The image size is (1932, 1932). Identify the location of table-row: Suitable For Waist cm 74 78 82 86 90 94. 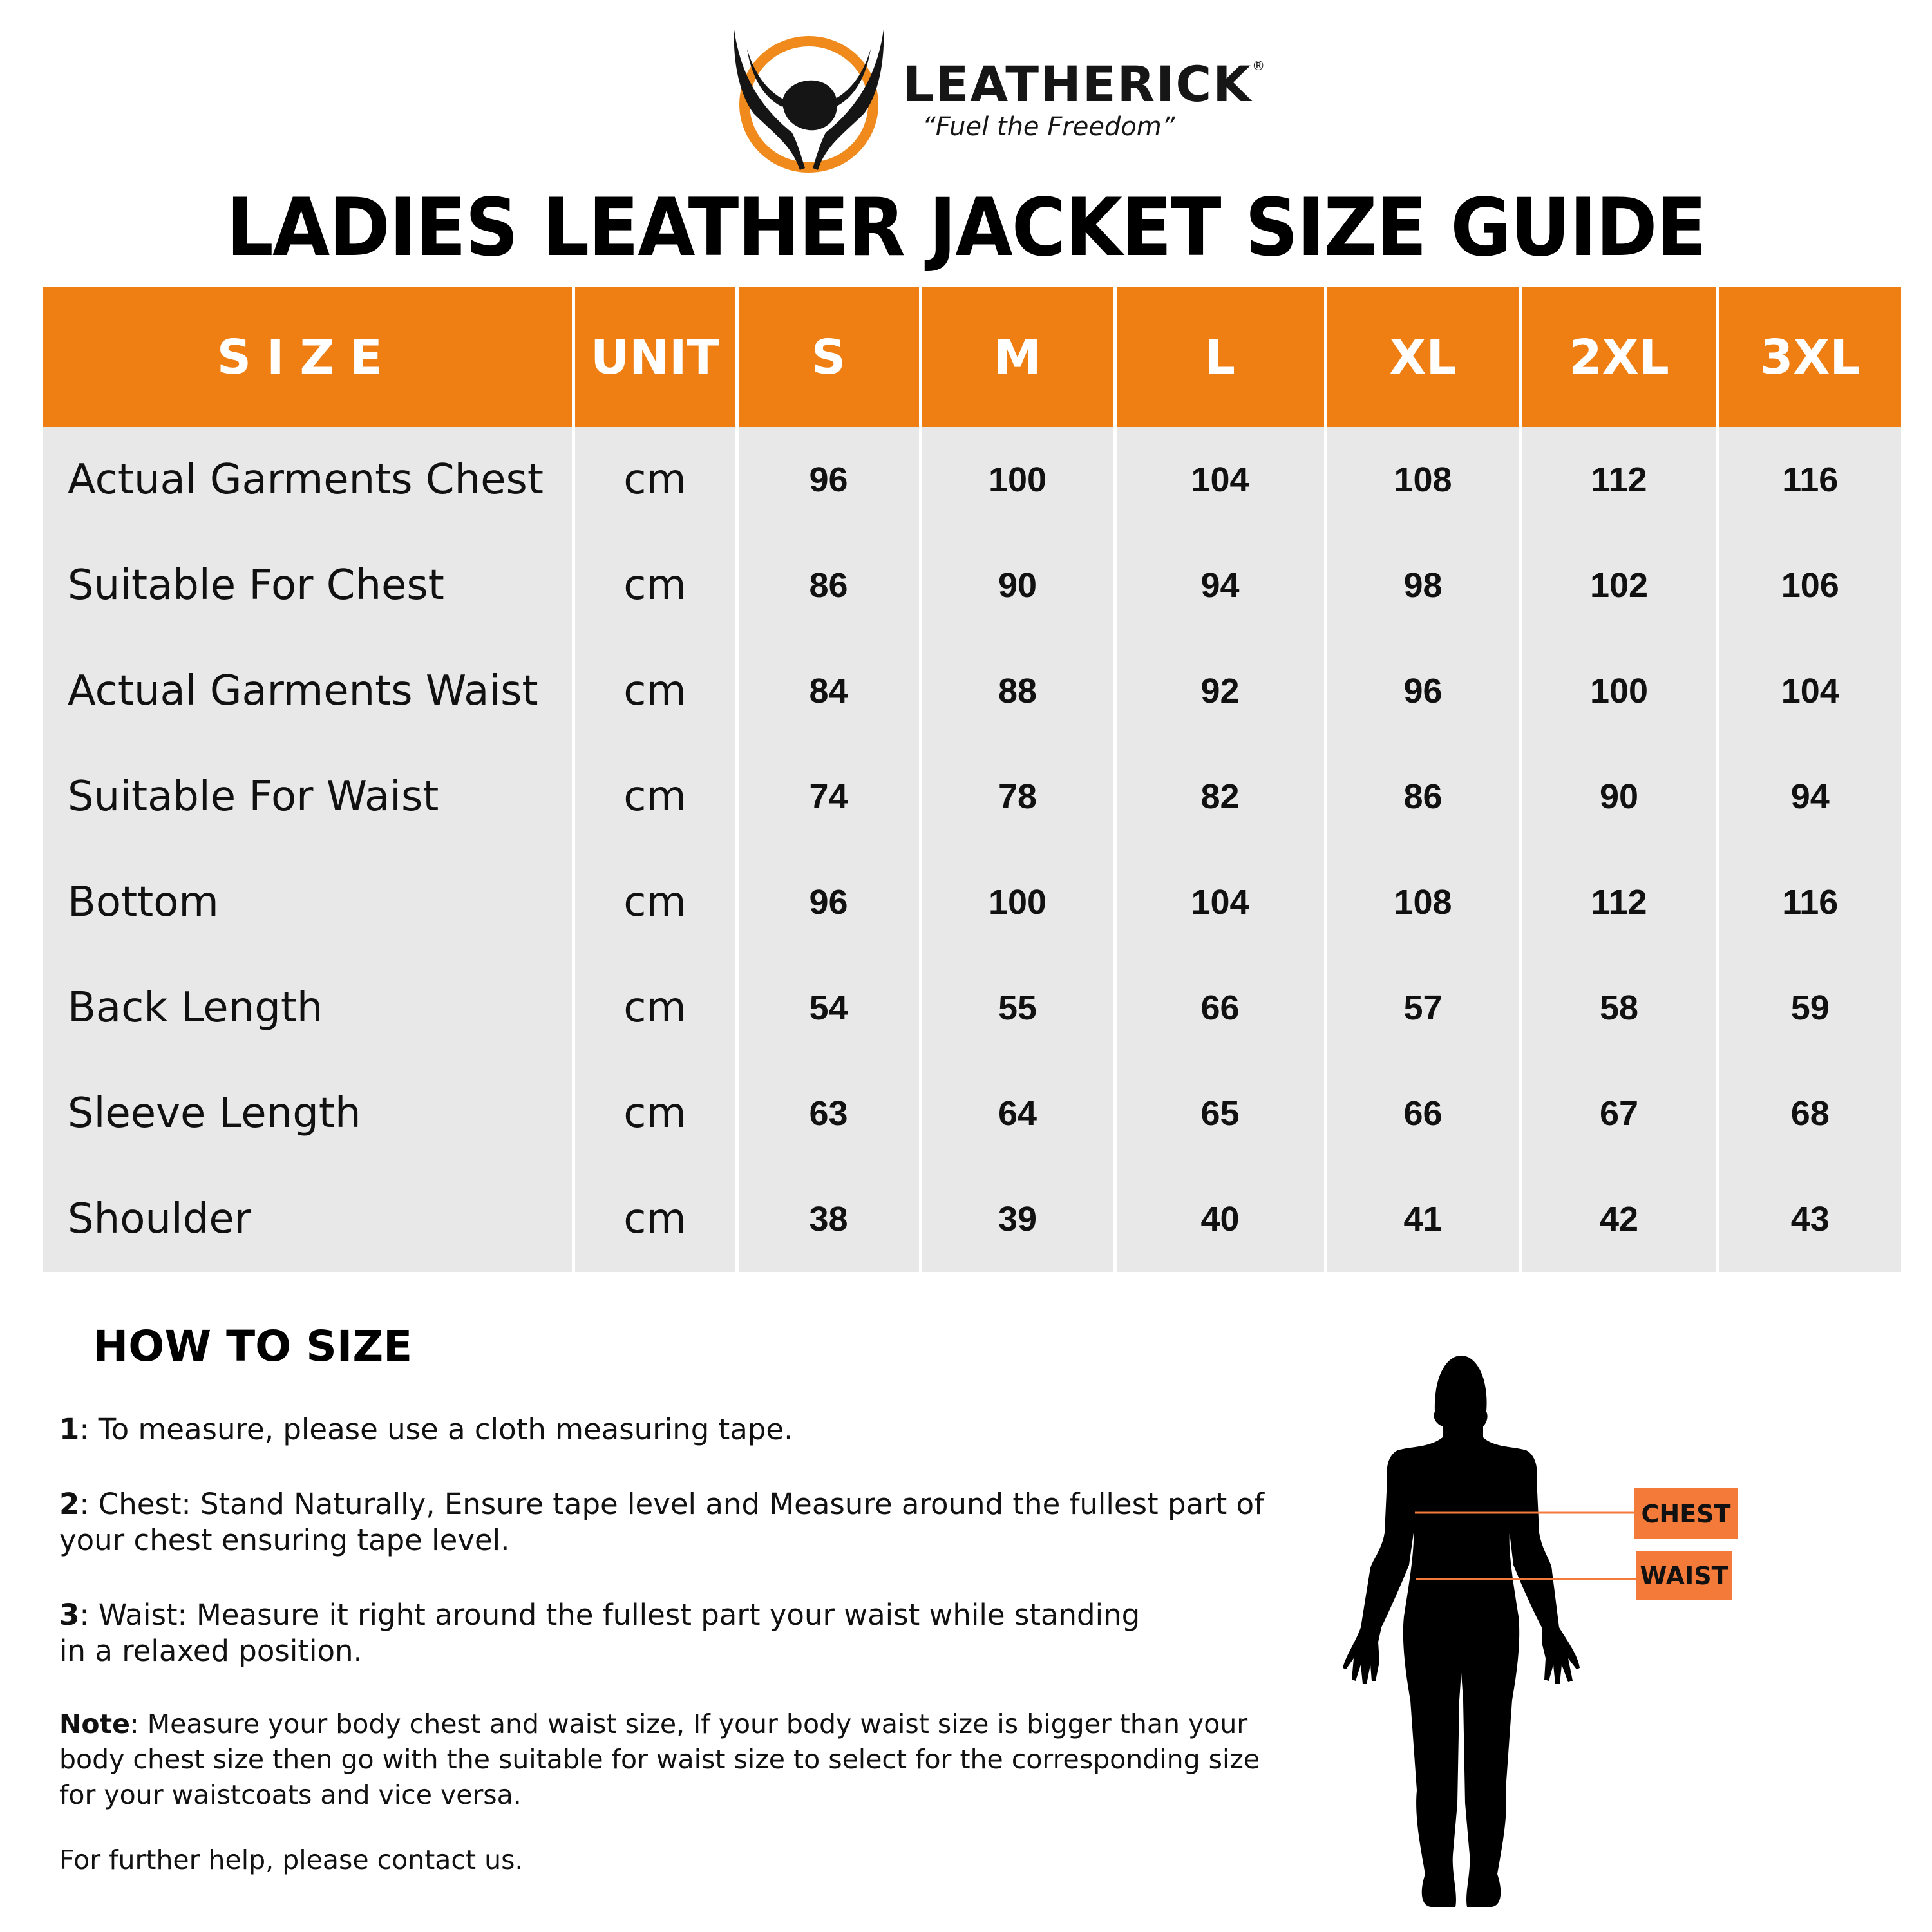
(972, 796).